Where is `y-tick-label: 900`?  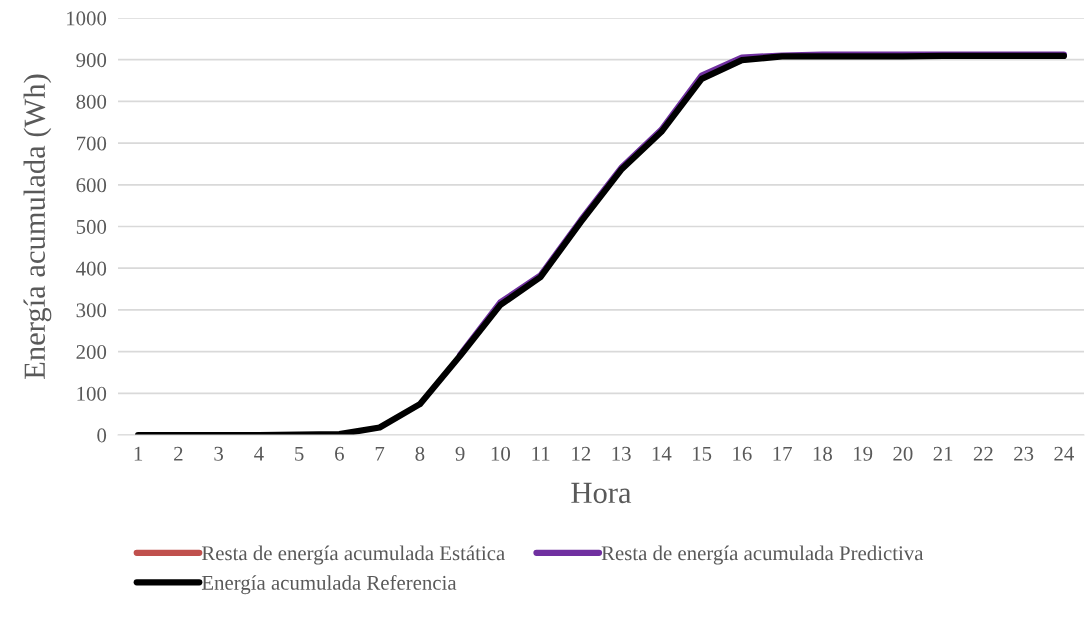 y-tick-label: 900 is located at coordinates (91, 60).